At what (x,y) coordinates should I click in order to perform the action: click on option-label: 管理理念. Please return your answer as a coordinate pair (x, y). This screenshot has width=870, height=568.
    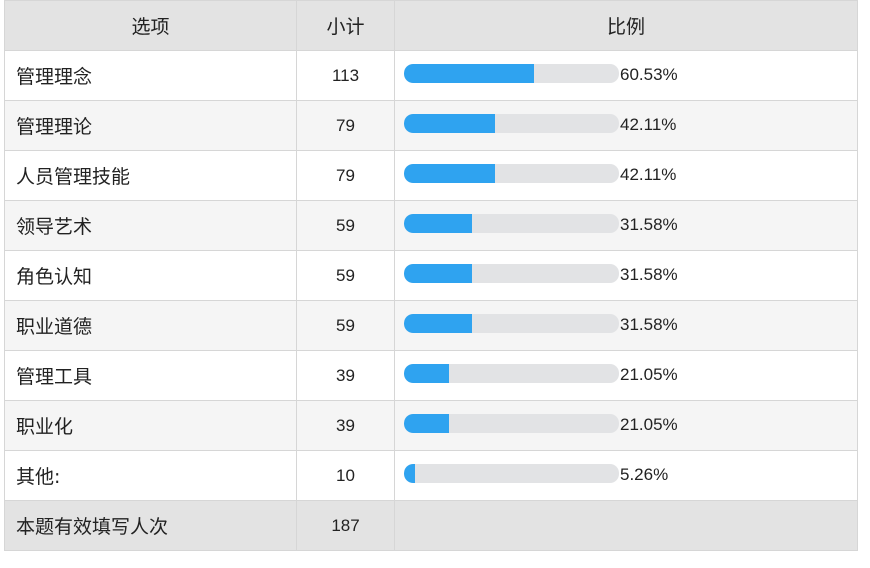
    Looking at the image, I should click on (150, 75).